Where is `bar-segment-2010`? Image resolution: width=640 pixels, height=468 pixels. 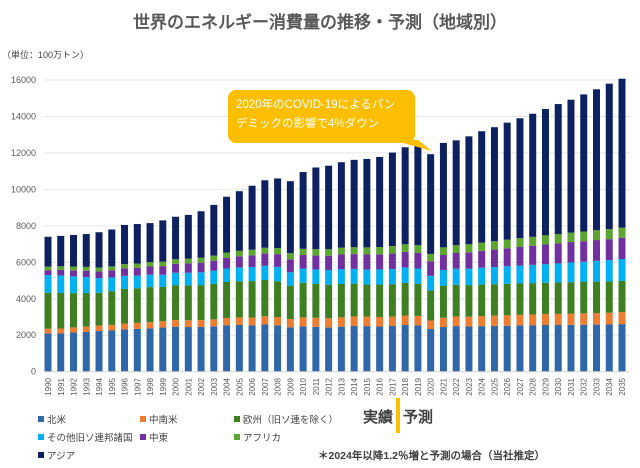 bar-segment-2010 is located at coordinates (303, 252).